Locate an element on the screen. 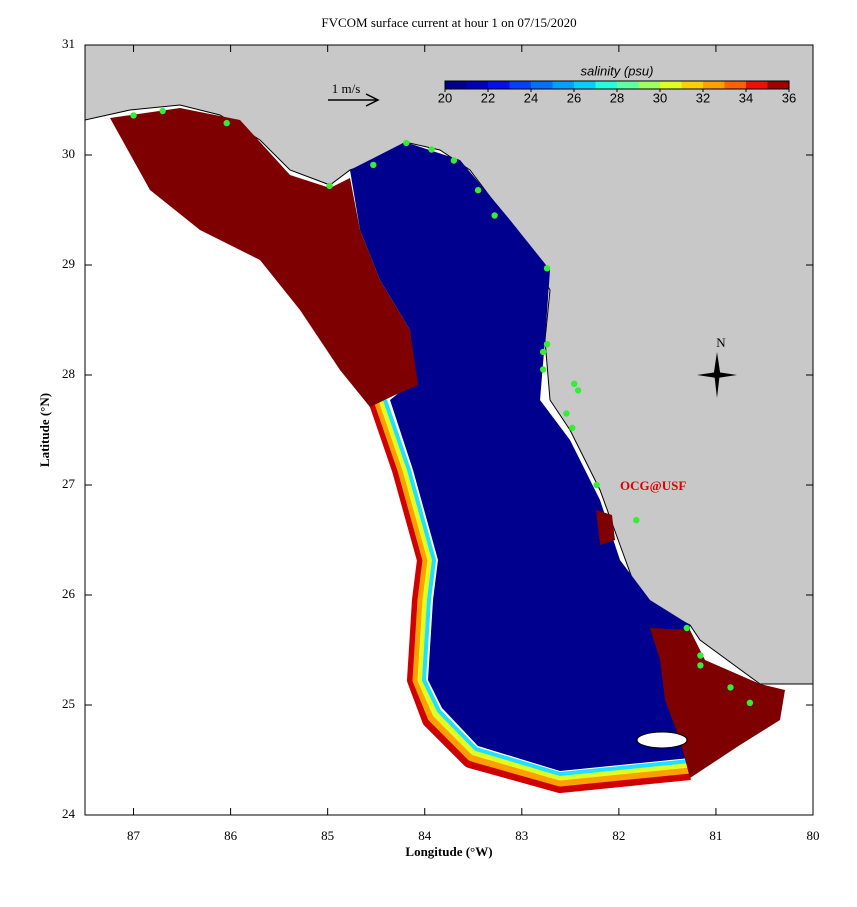 Image resolution: width=857 pixels, height=907 pixels. colorbar-tick-label: 26 is located at coordinates (574, 97).